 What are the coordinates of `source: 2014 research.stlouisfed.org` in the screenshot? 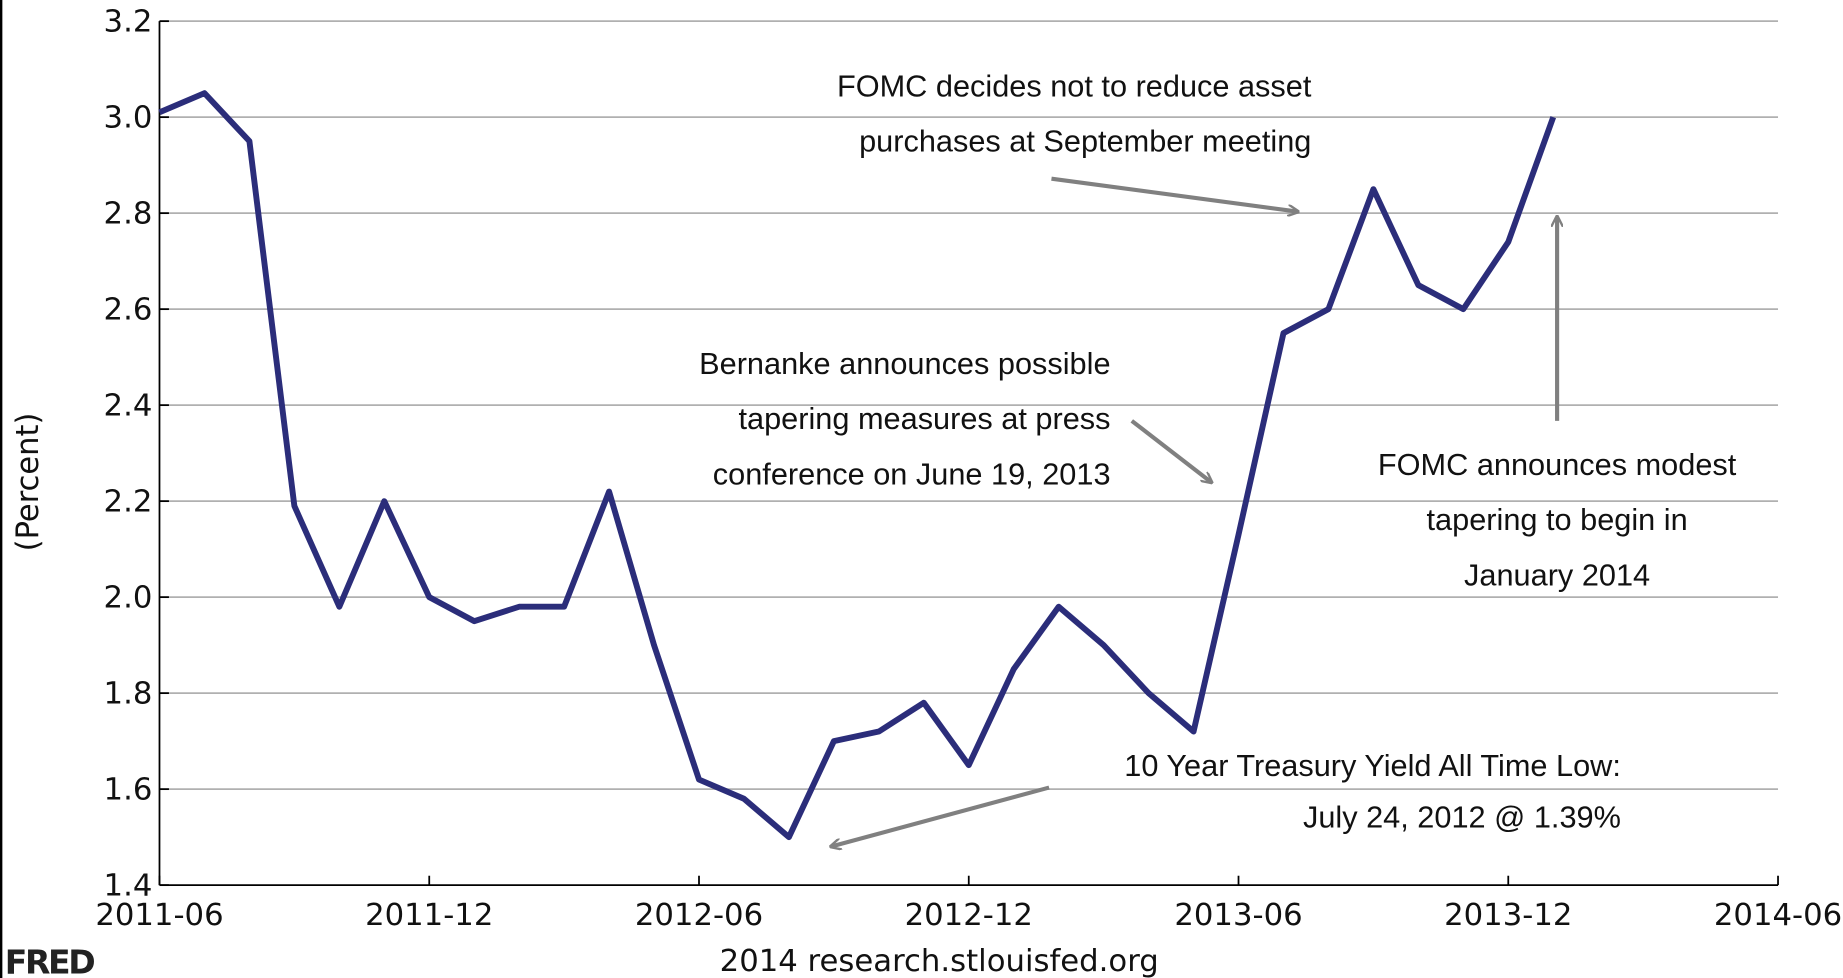 It's located at (939, 961).